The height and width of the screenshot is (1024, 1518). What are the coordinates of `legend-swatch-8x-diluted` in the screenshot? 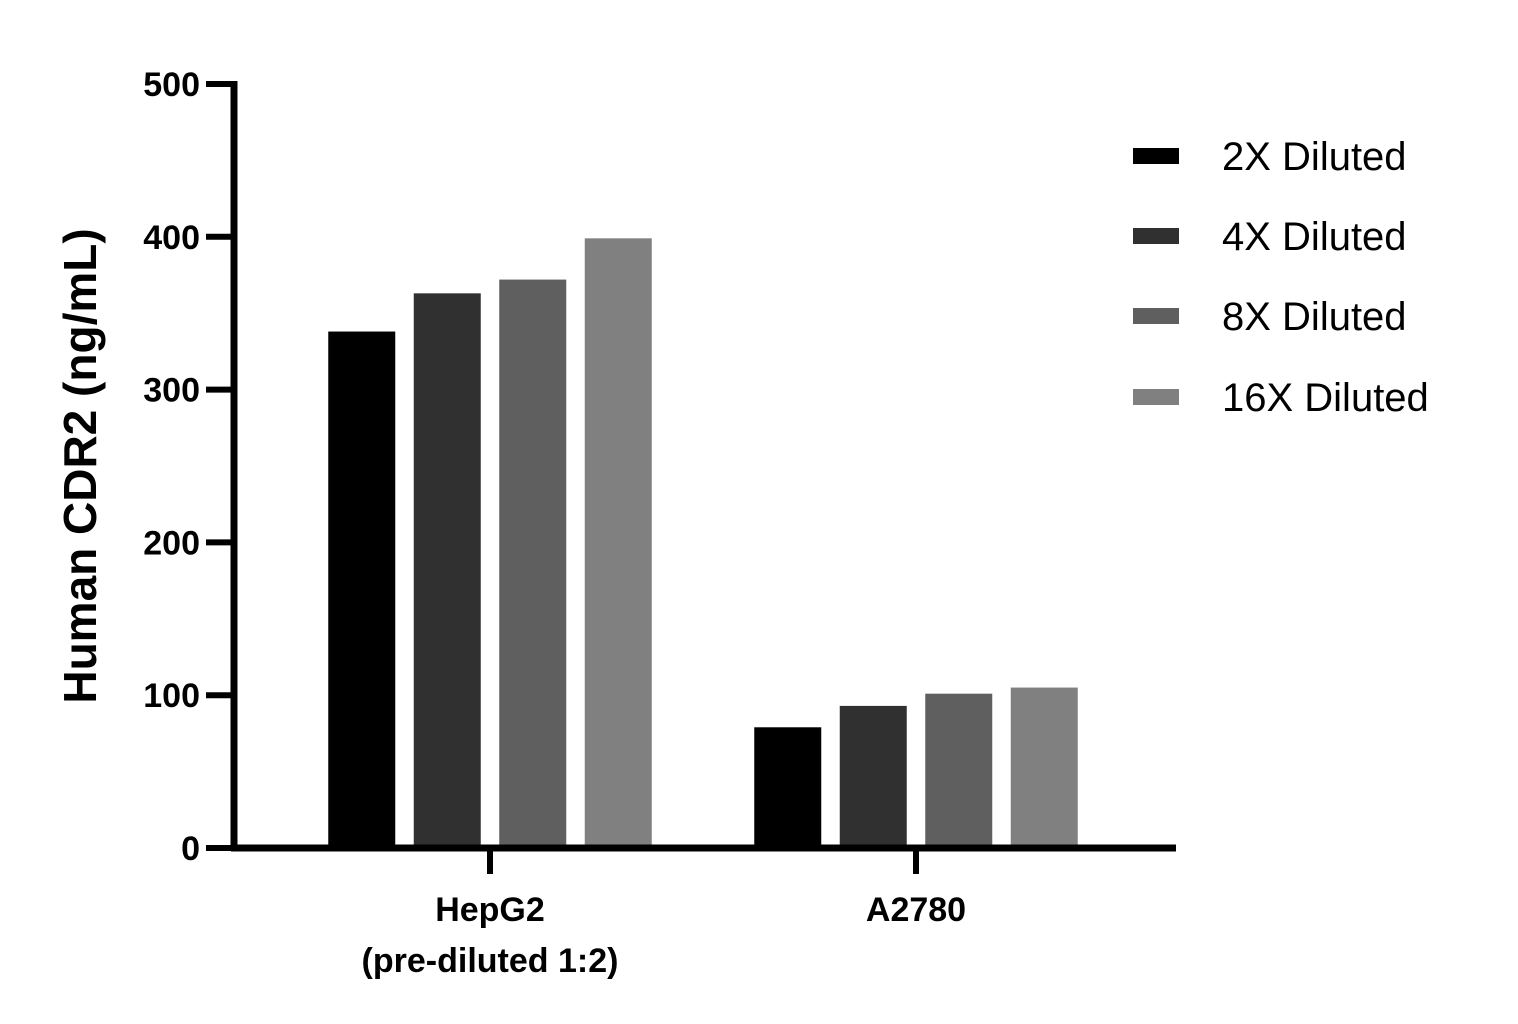 It's located at (1156, 316).